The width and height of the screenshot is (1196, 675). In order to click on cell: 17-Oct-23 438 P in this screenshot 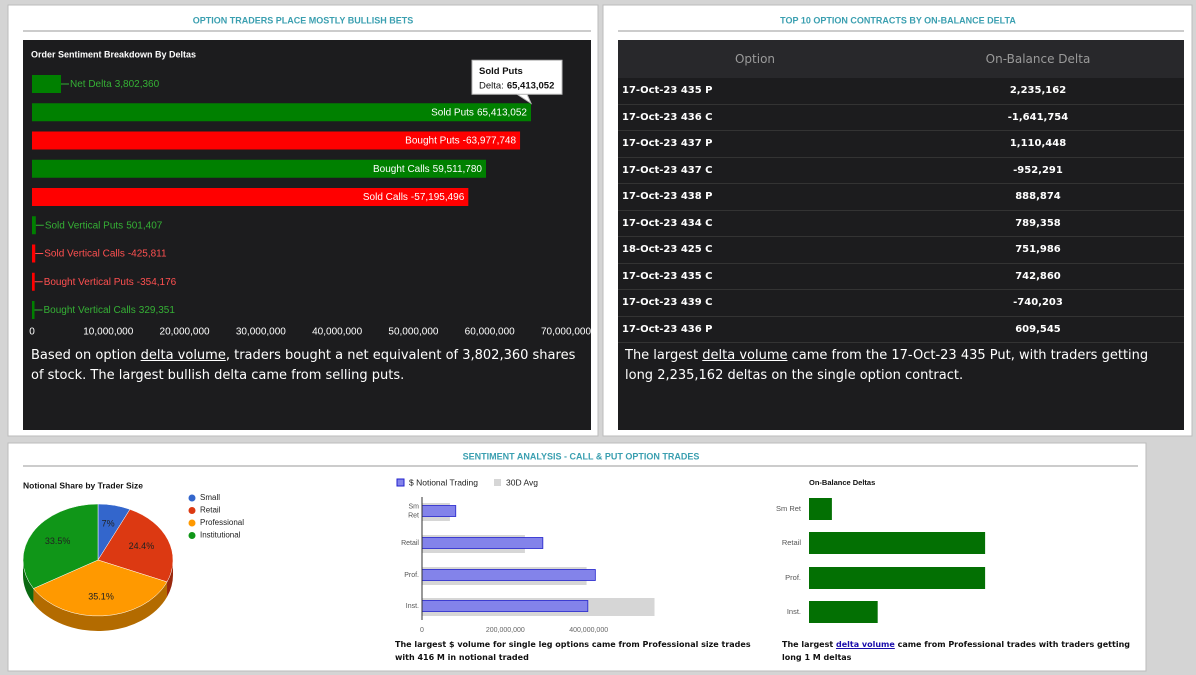, I will do `click(755, 197)`.